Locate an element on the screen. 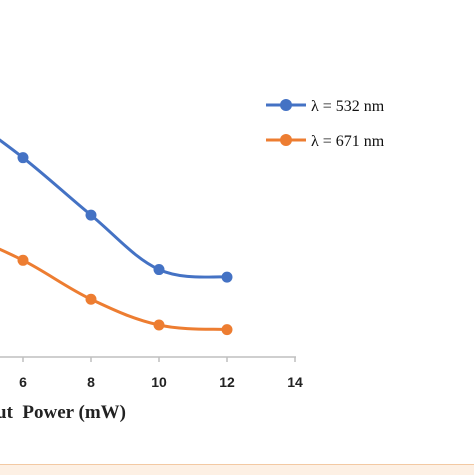 The height and width of the screenshot is (475, 474). x-tick-label: 12 is located at coordinates (227, 382).